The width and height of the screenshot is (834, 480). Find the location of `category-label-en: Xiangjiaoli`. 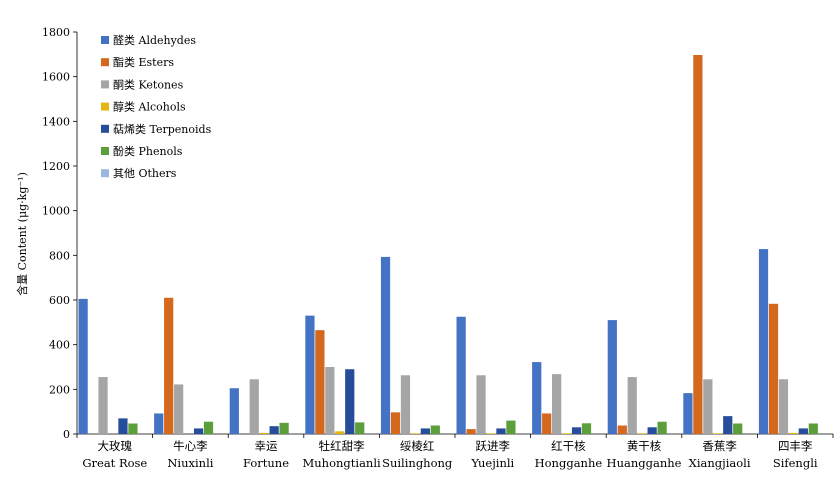

category-label-en: Xiangjiaoli is located at coordinates (720, 463).